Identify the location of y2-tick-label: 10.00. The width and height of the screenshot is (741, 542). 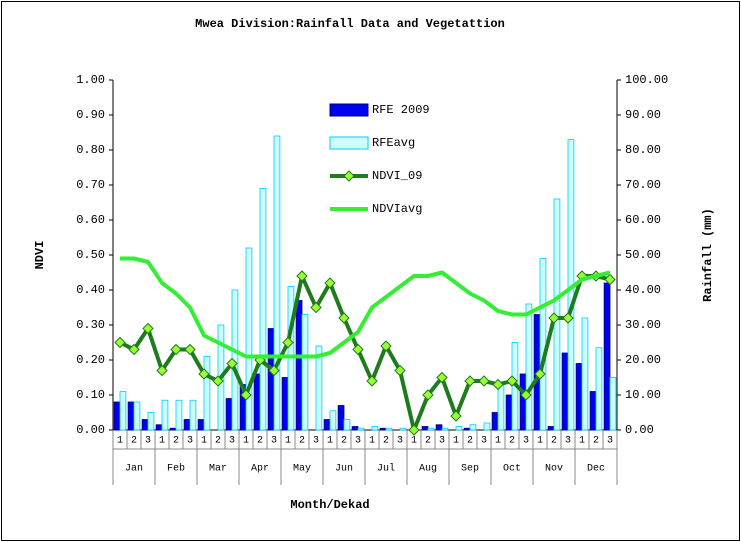
(643, 395).